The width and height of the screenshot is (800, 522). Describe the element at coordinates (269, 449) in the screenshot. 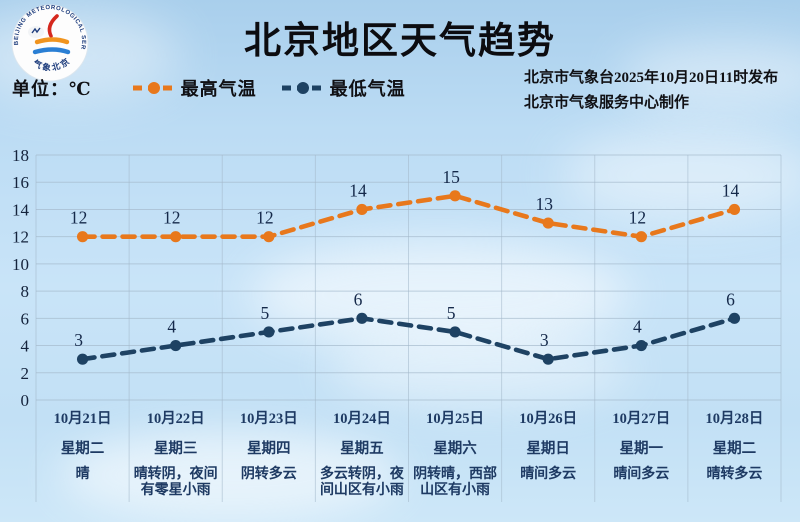

I see `day-week: 星期四` at that location.